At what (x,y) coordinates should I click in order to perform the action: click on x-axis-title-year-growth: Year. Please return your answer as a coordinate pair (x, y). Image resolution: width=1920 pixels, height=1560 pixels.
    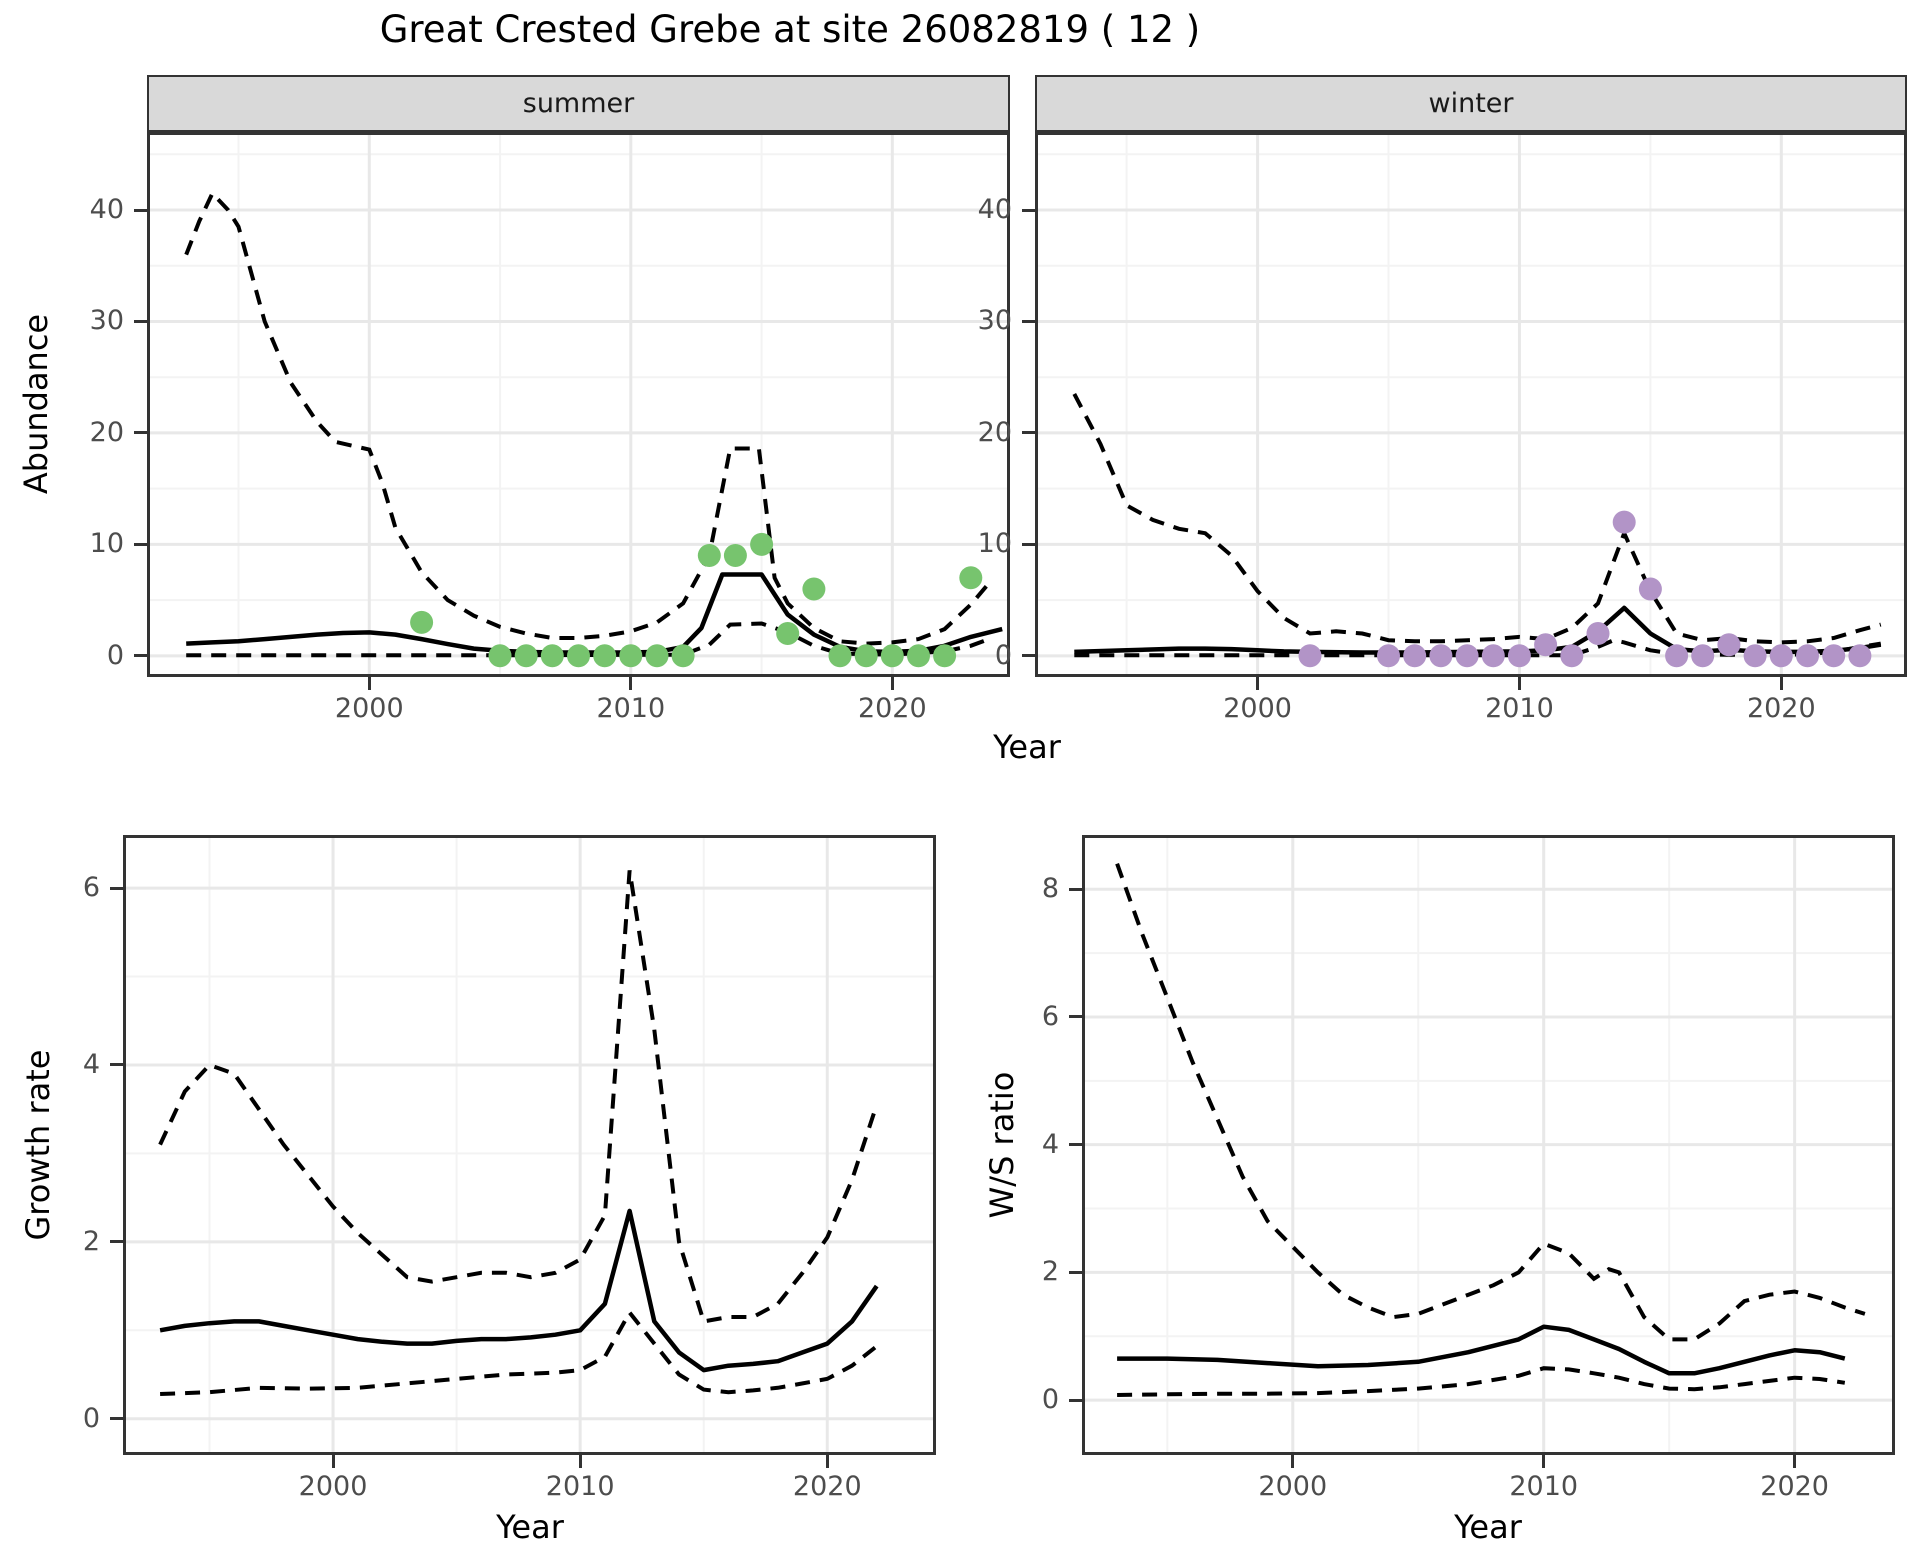
    Looking at the image, I should click on (530, 1527).